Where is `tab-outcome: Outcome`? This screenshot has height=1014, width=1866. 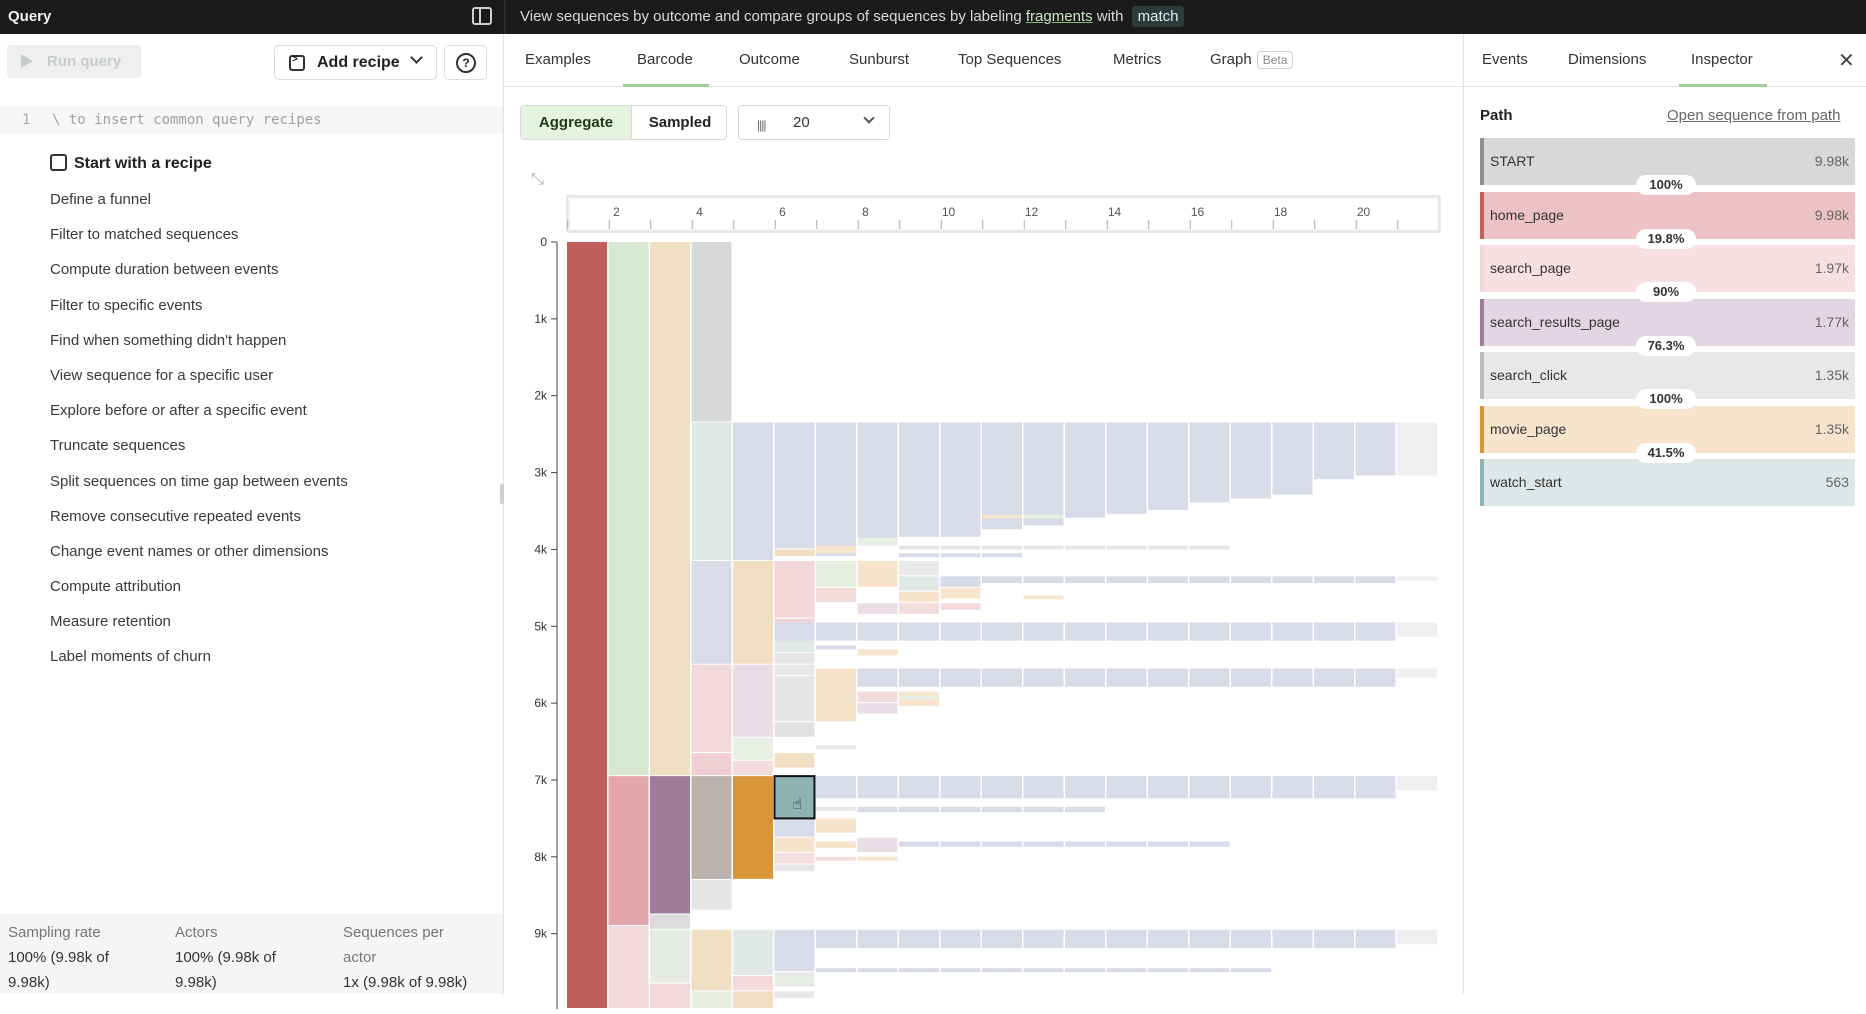 tab-outcome: Outcome is located at coordinates (769, 69).